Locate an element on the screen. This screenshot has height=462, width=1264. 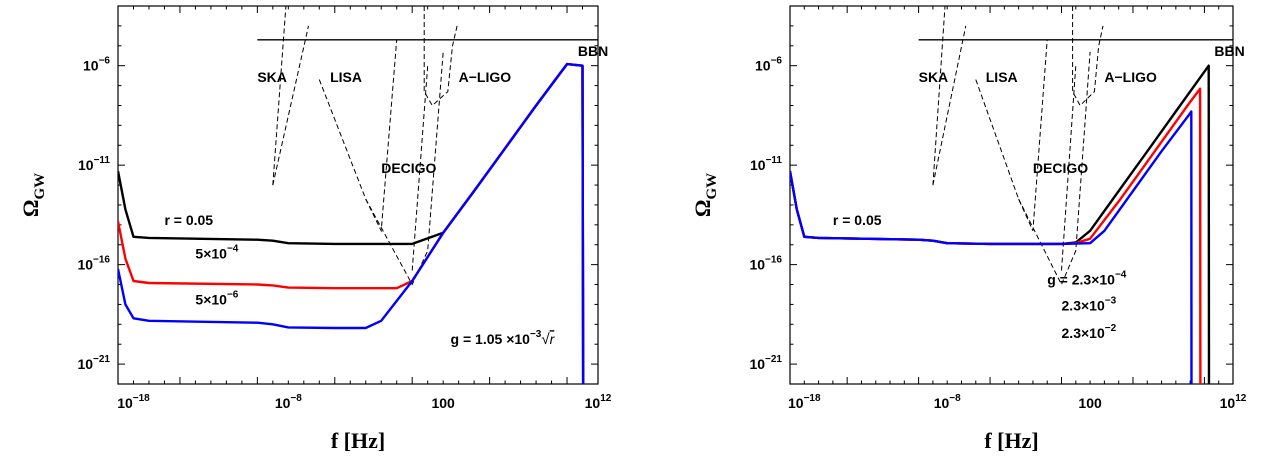
annotation-label: 5×10⁻⁴ is located at coordinates (216, 253).